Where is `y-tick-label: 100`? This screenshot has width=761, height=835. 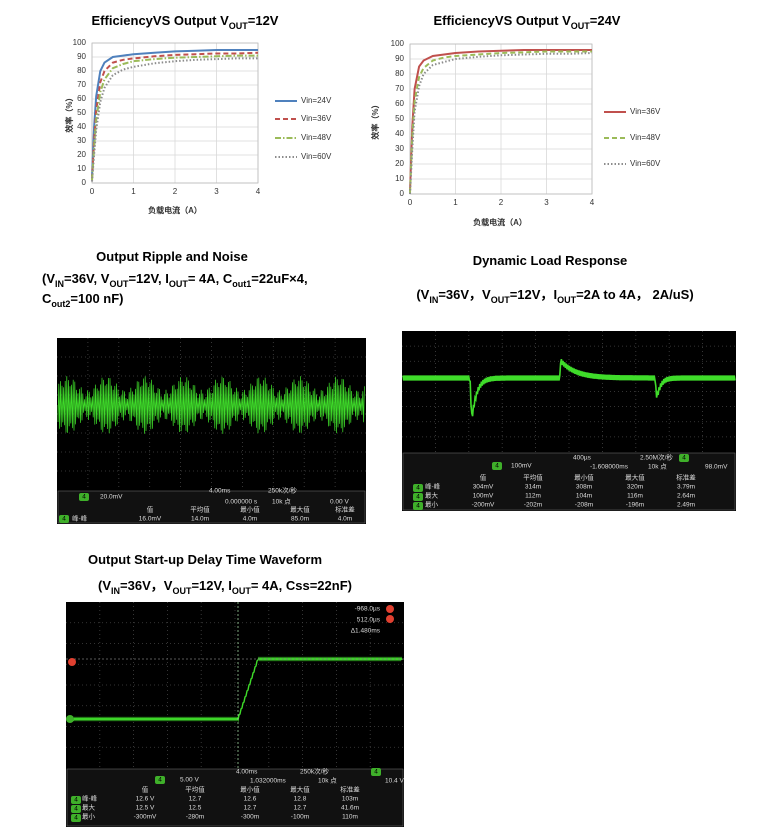
y-tick-label: 100 is located at coordinates (398, 43).